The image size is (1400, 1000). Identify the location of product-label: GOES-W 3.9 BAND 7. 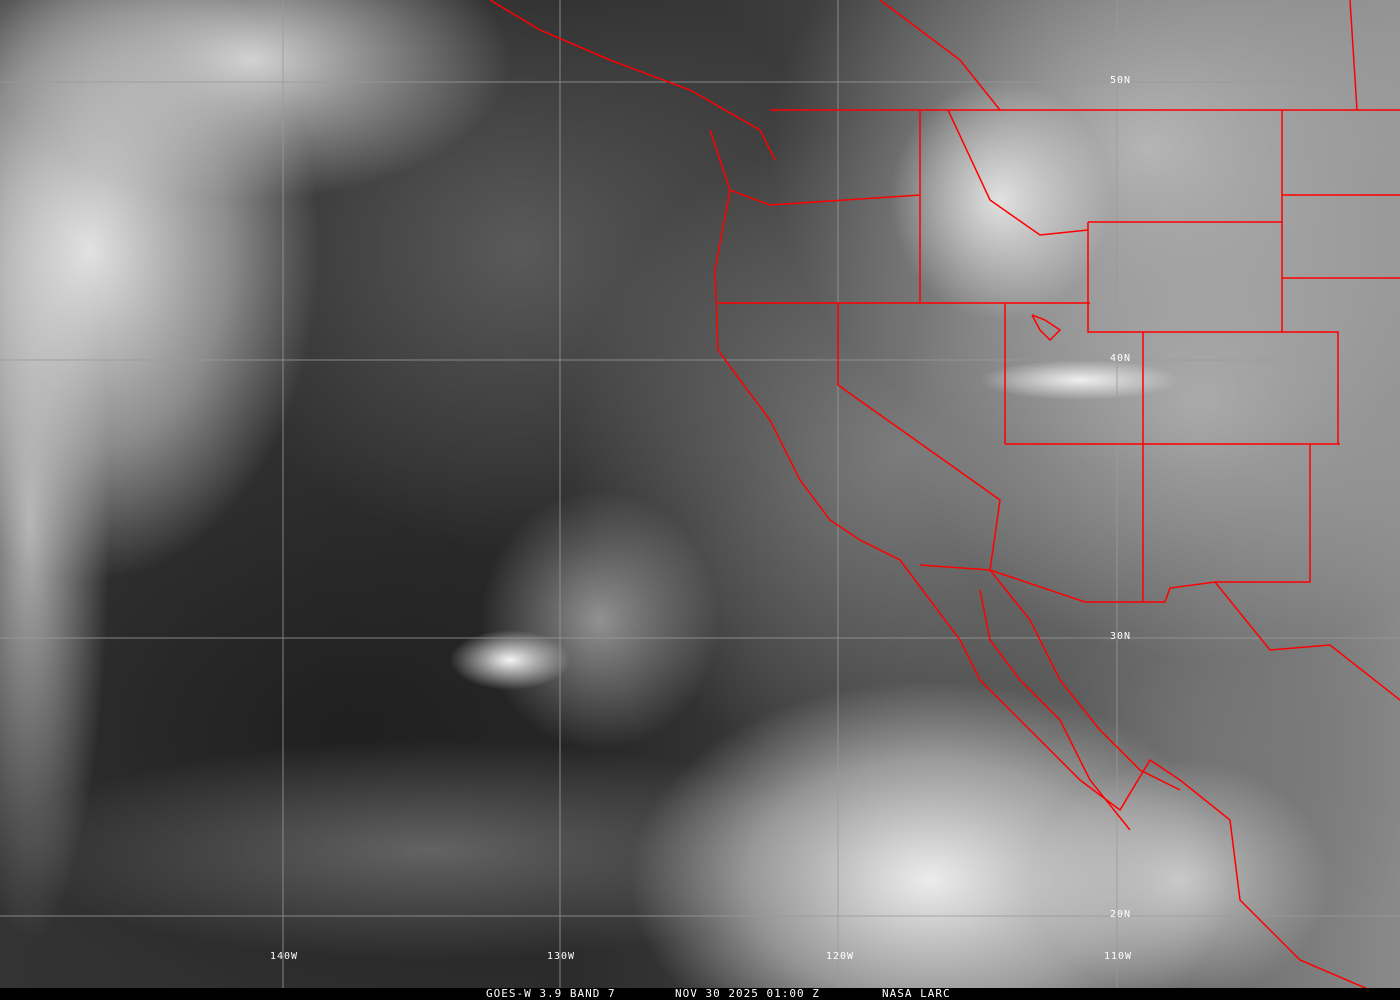
(551, 993).